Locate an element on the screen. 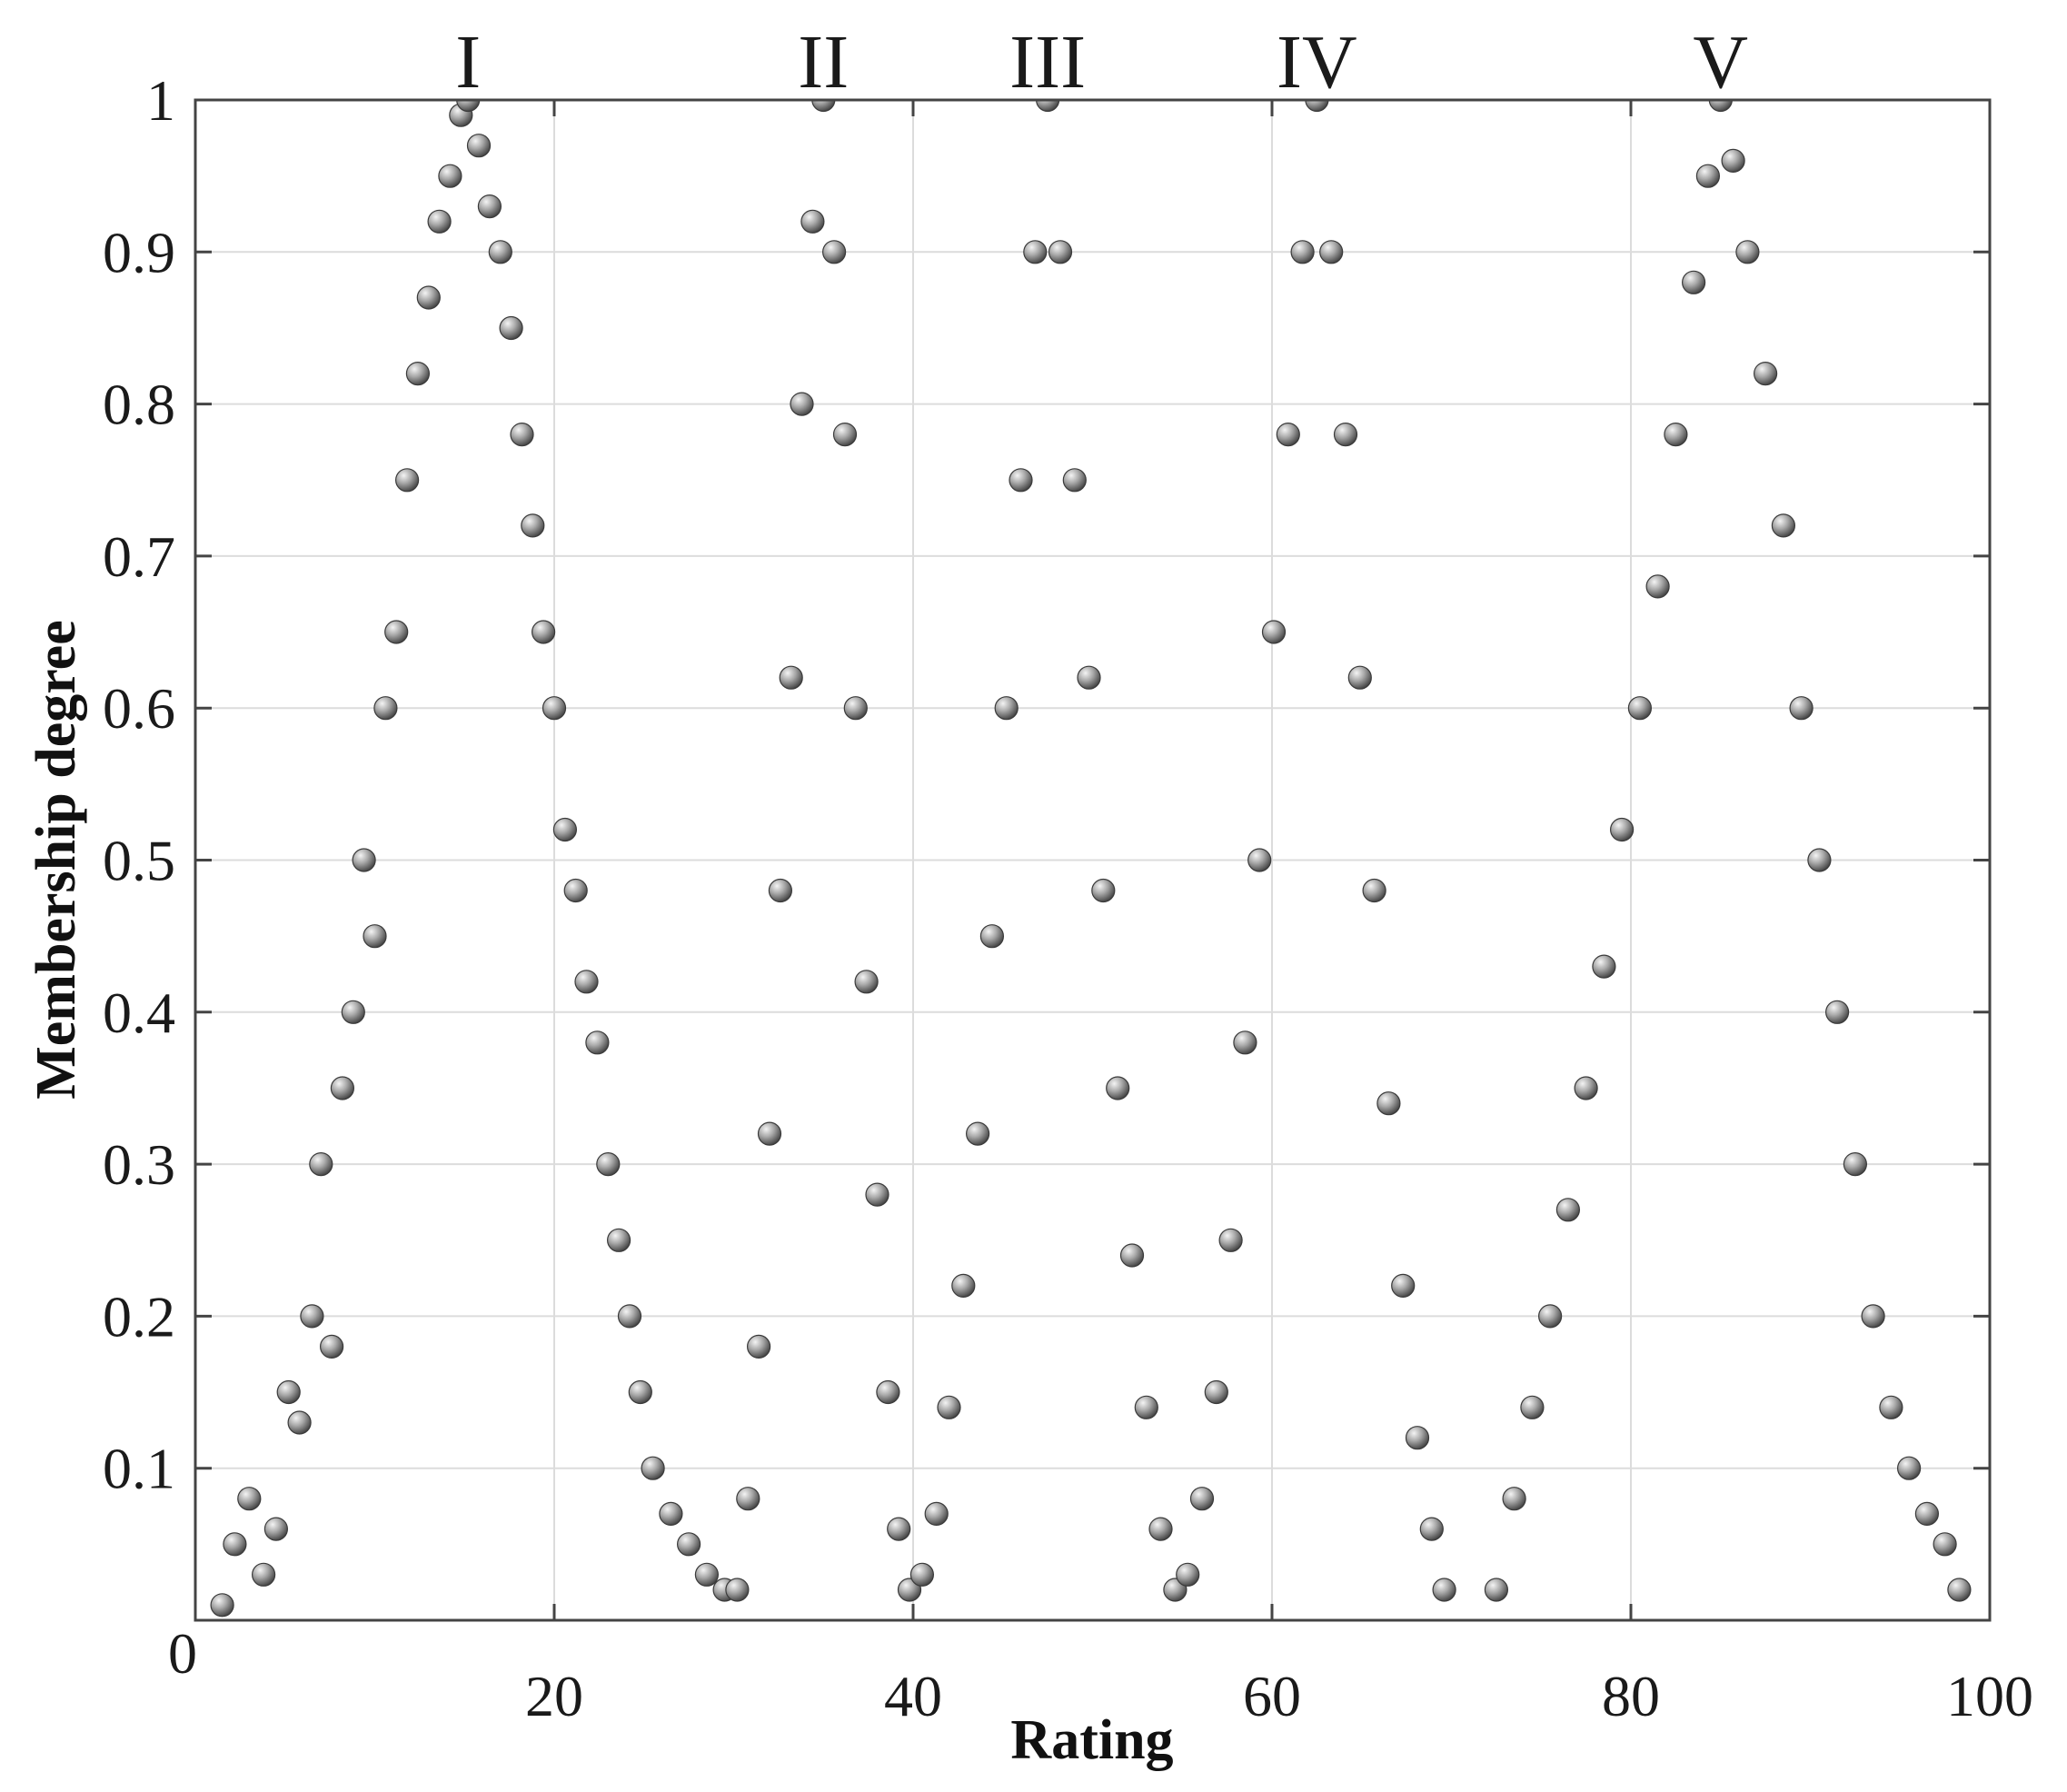 This screenshot has height=1792, width=2067. x-tick-label: 40 is located at coordinates (913, 1696).